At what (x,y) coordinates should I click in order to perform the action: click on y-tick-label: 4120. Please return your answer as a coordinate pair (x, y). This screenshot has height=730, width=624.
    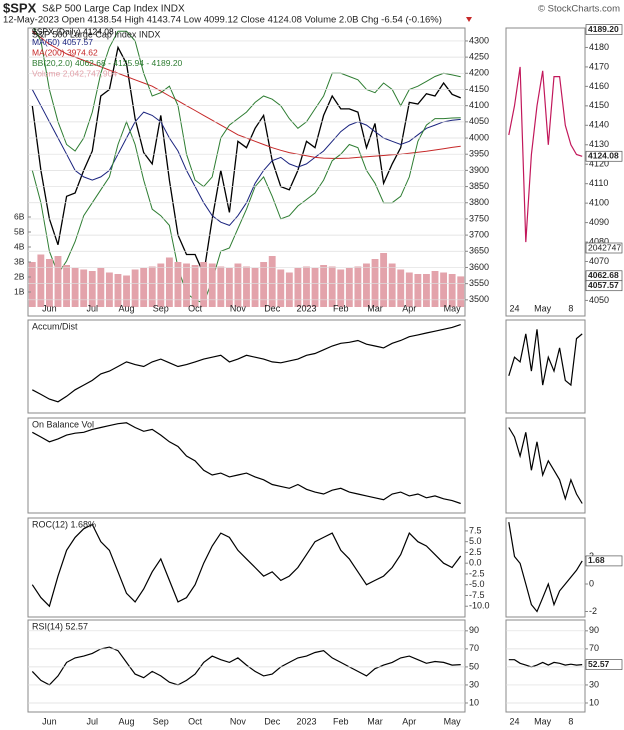
    Looking at the image, I should click on (599, 164).